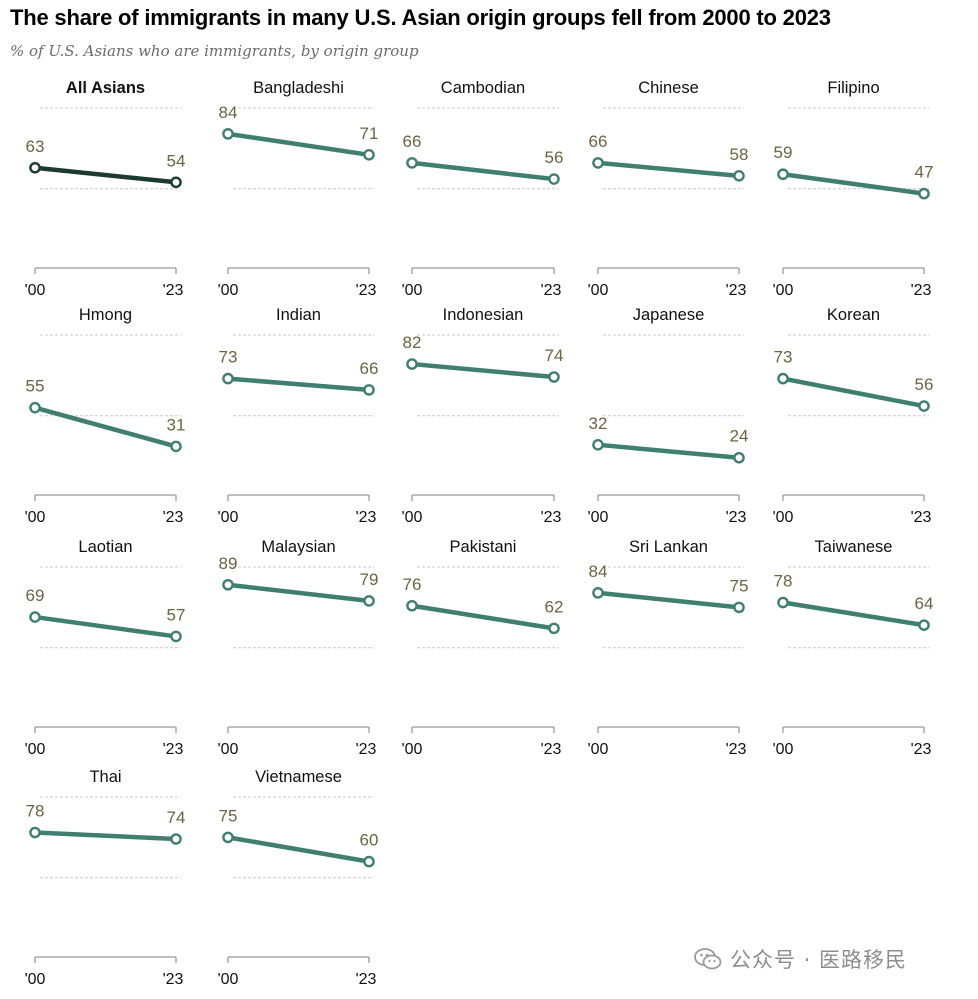 This screenshot has height=999, width=978. Describe the element at coordinates (736, 290) in the screenshot. I see `x-tick-label-end-chinese: '23` at that location.